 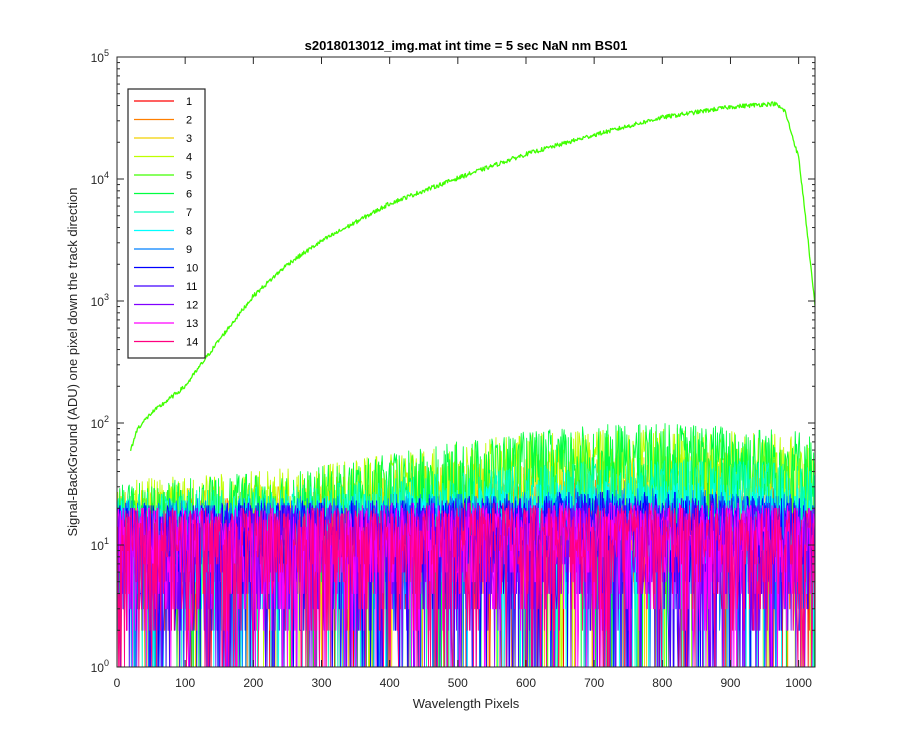 I want to click on x-tick-label: 500, so click(x=458, y=683).